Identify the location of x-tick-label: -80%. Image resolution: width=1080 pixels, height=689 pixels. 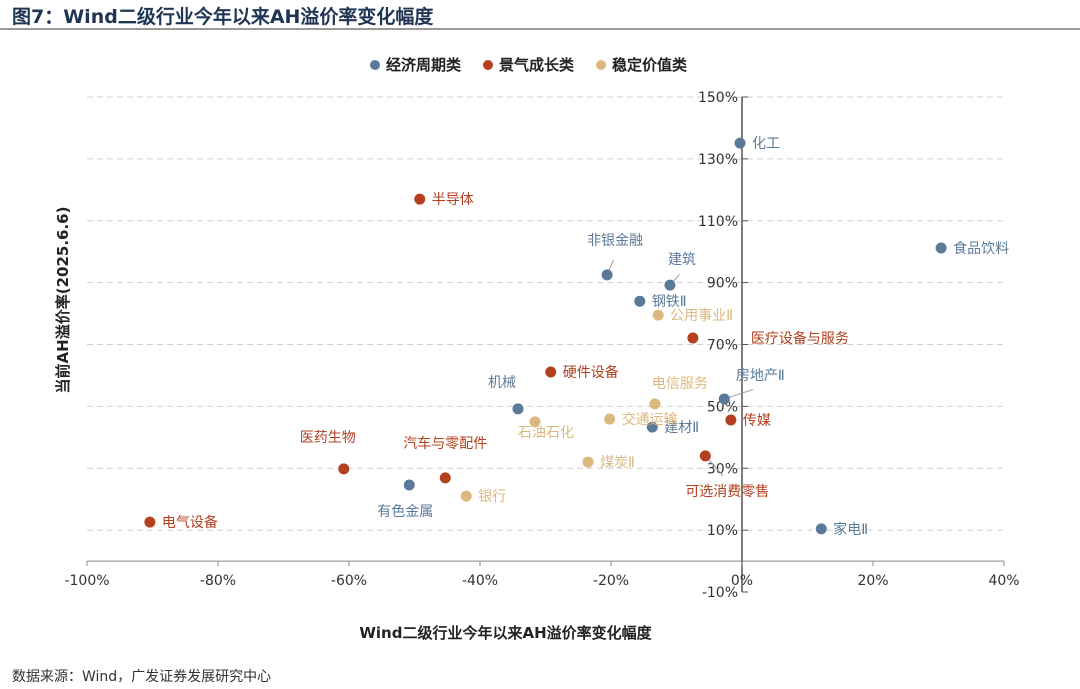
(218, 581).